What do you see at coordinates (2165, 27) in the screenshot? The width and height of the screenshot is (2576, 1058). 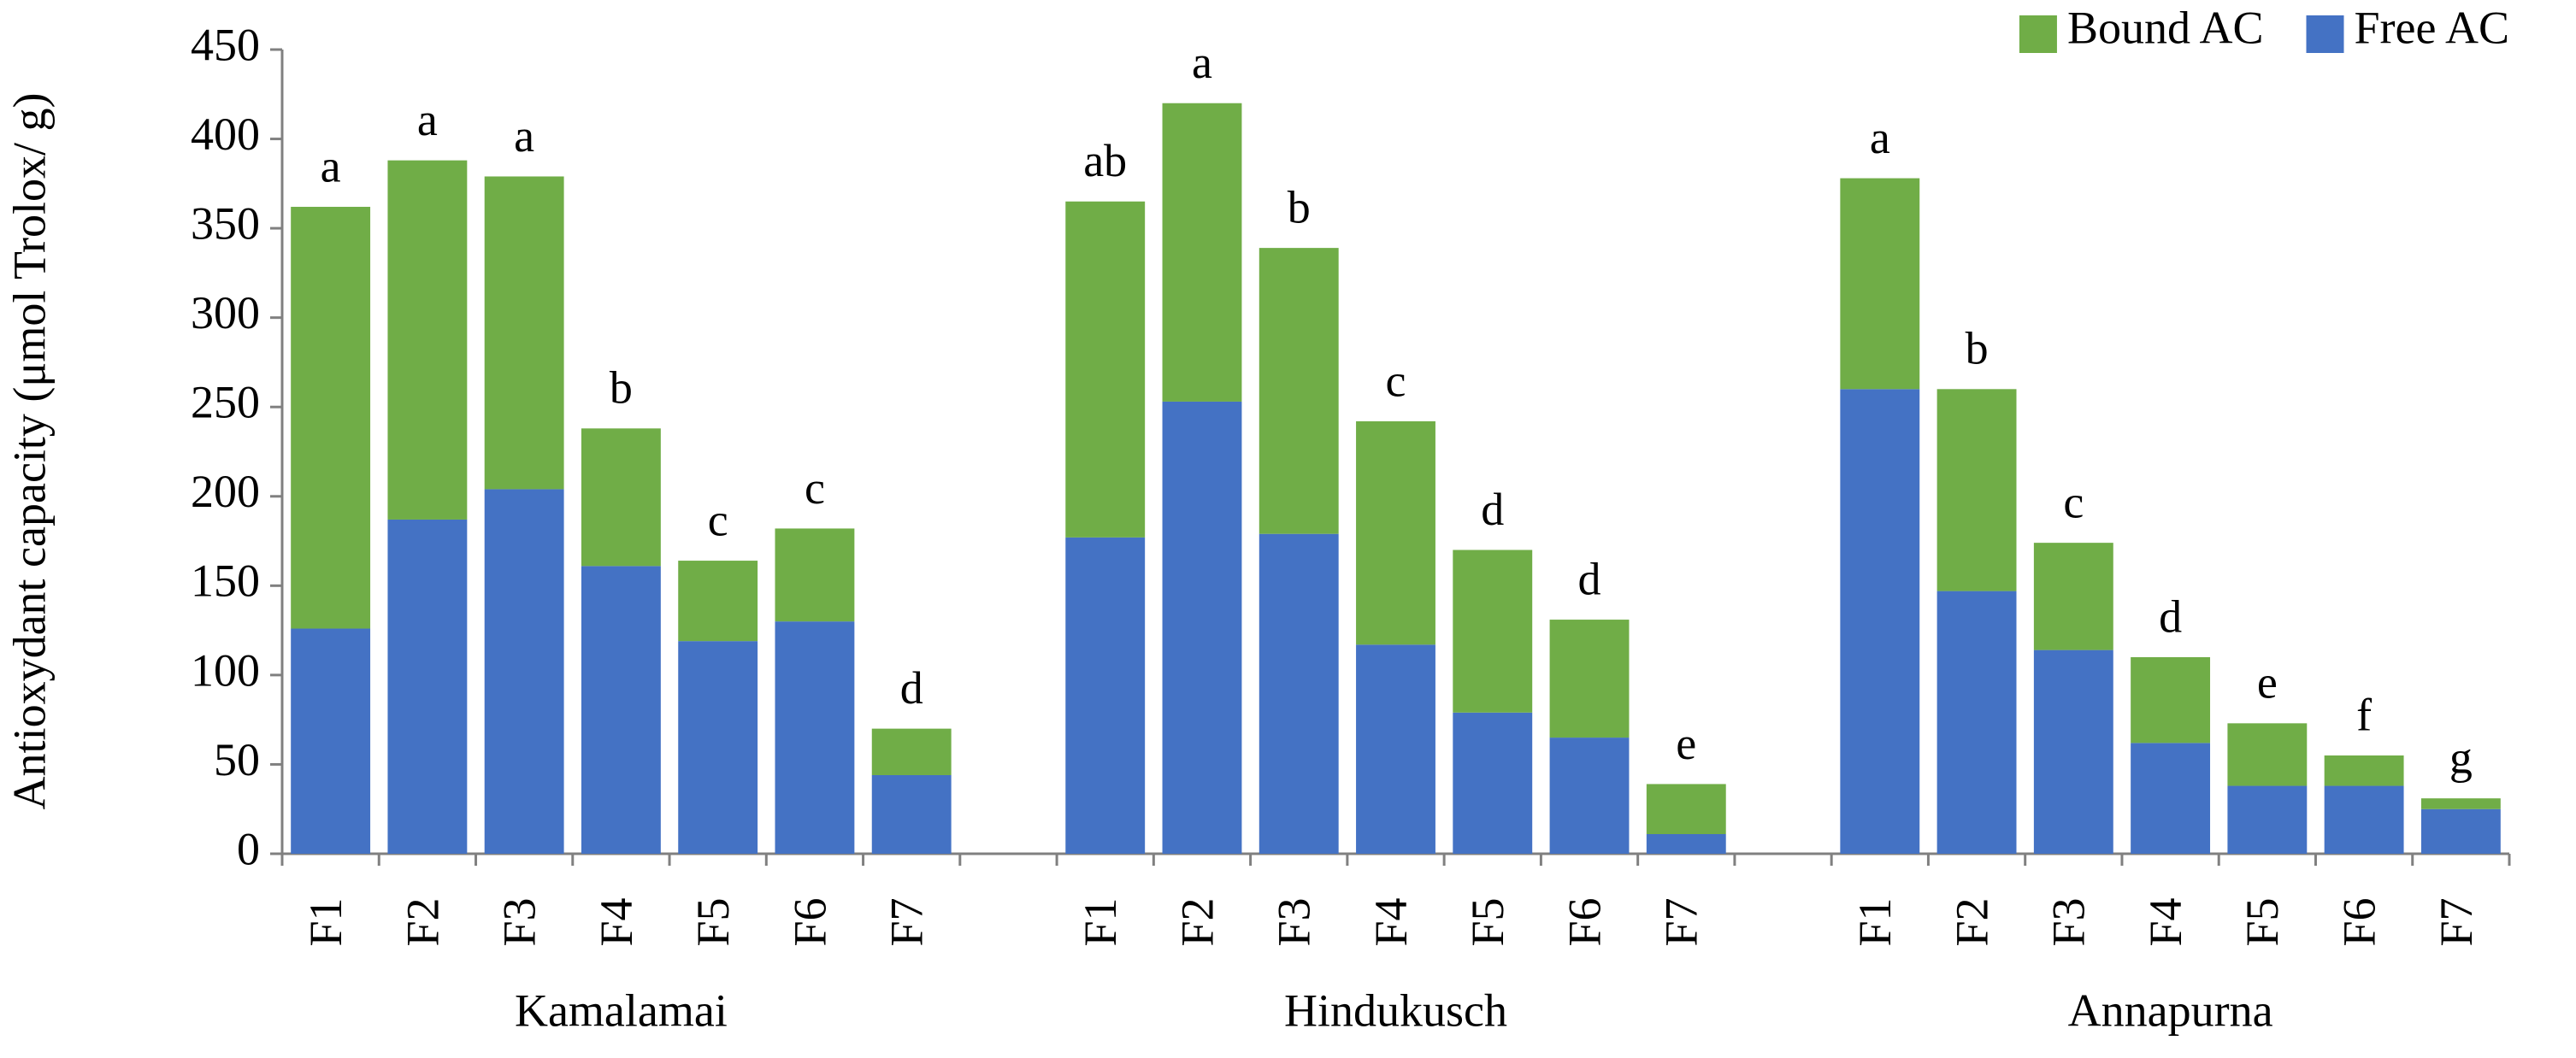 I see `legend-label: Bound AC` at bounding box center [2165, 27].